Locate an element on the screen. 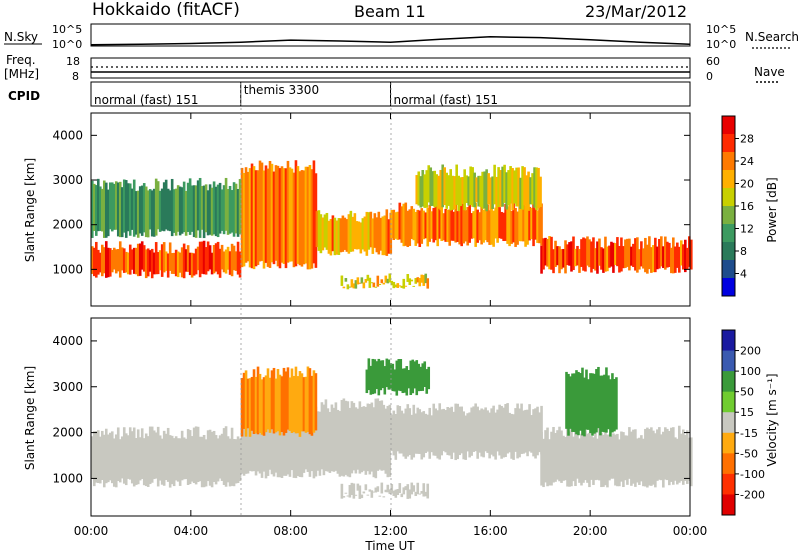 The height and width of the screenshot is (554, 800). colorbar-tick-label: -15 is located at coordinates (749, 433).